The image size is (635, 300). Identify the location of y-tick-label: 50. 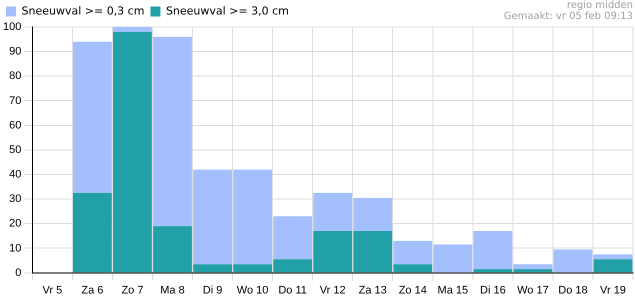
(15, 150).